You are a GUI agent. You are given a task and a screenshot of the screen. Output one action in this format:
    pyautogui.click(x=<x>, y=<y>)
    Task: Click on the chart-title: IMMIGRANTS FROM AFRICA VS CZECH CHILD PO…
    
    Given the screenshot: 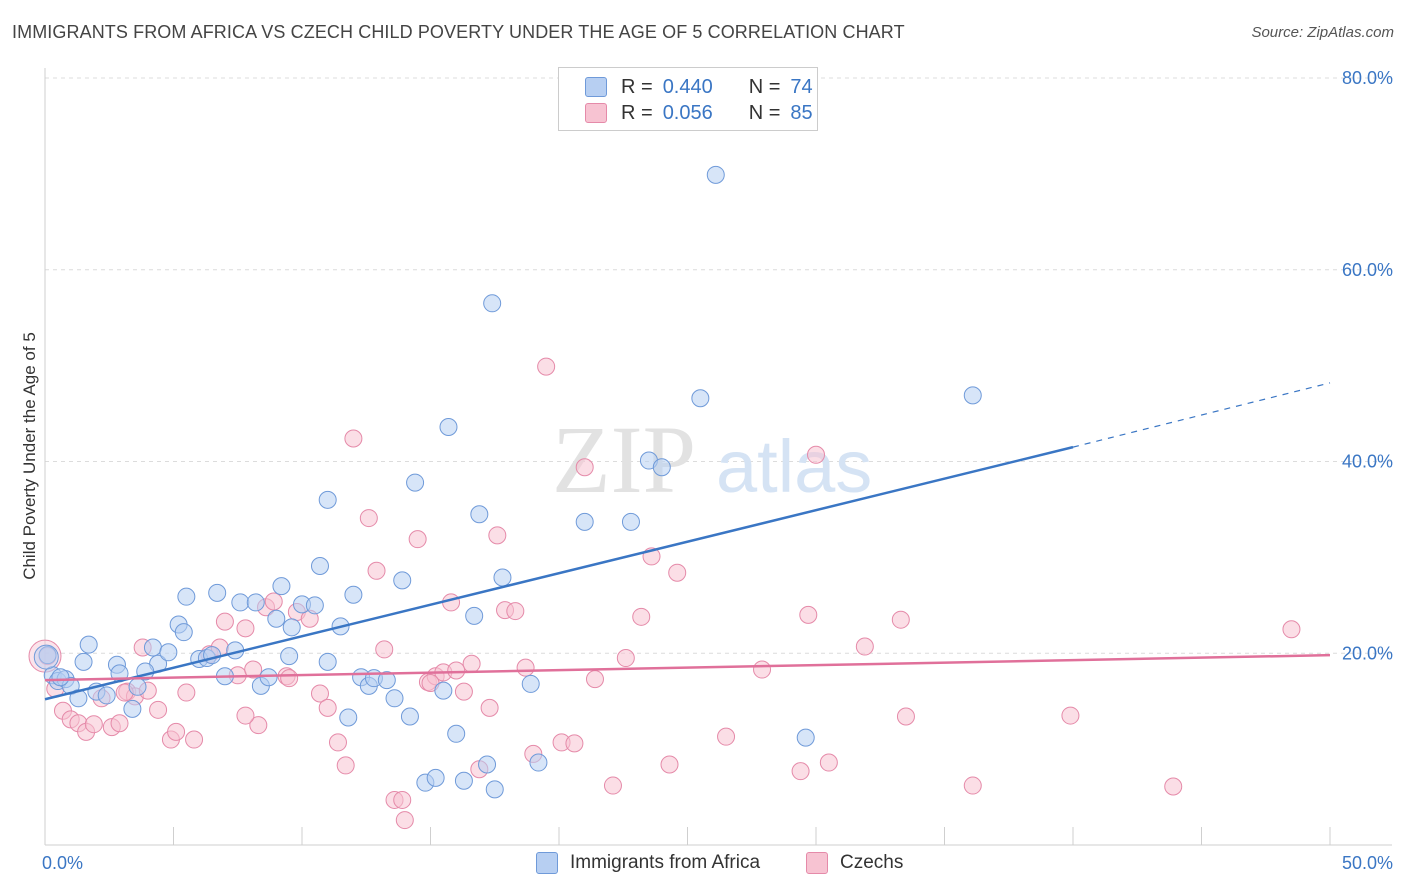 What is the action you would take?
    pyautogui.click(x=458, y=32)
    